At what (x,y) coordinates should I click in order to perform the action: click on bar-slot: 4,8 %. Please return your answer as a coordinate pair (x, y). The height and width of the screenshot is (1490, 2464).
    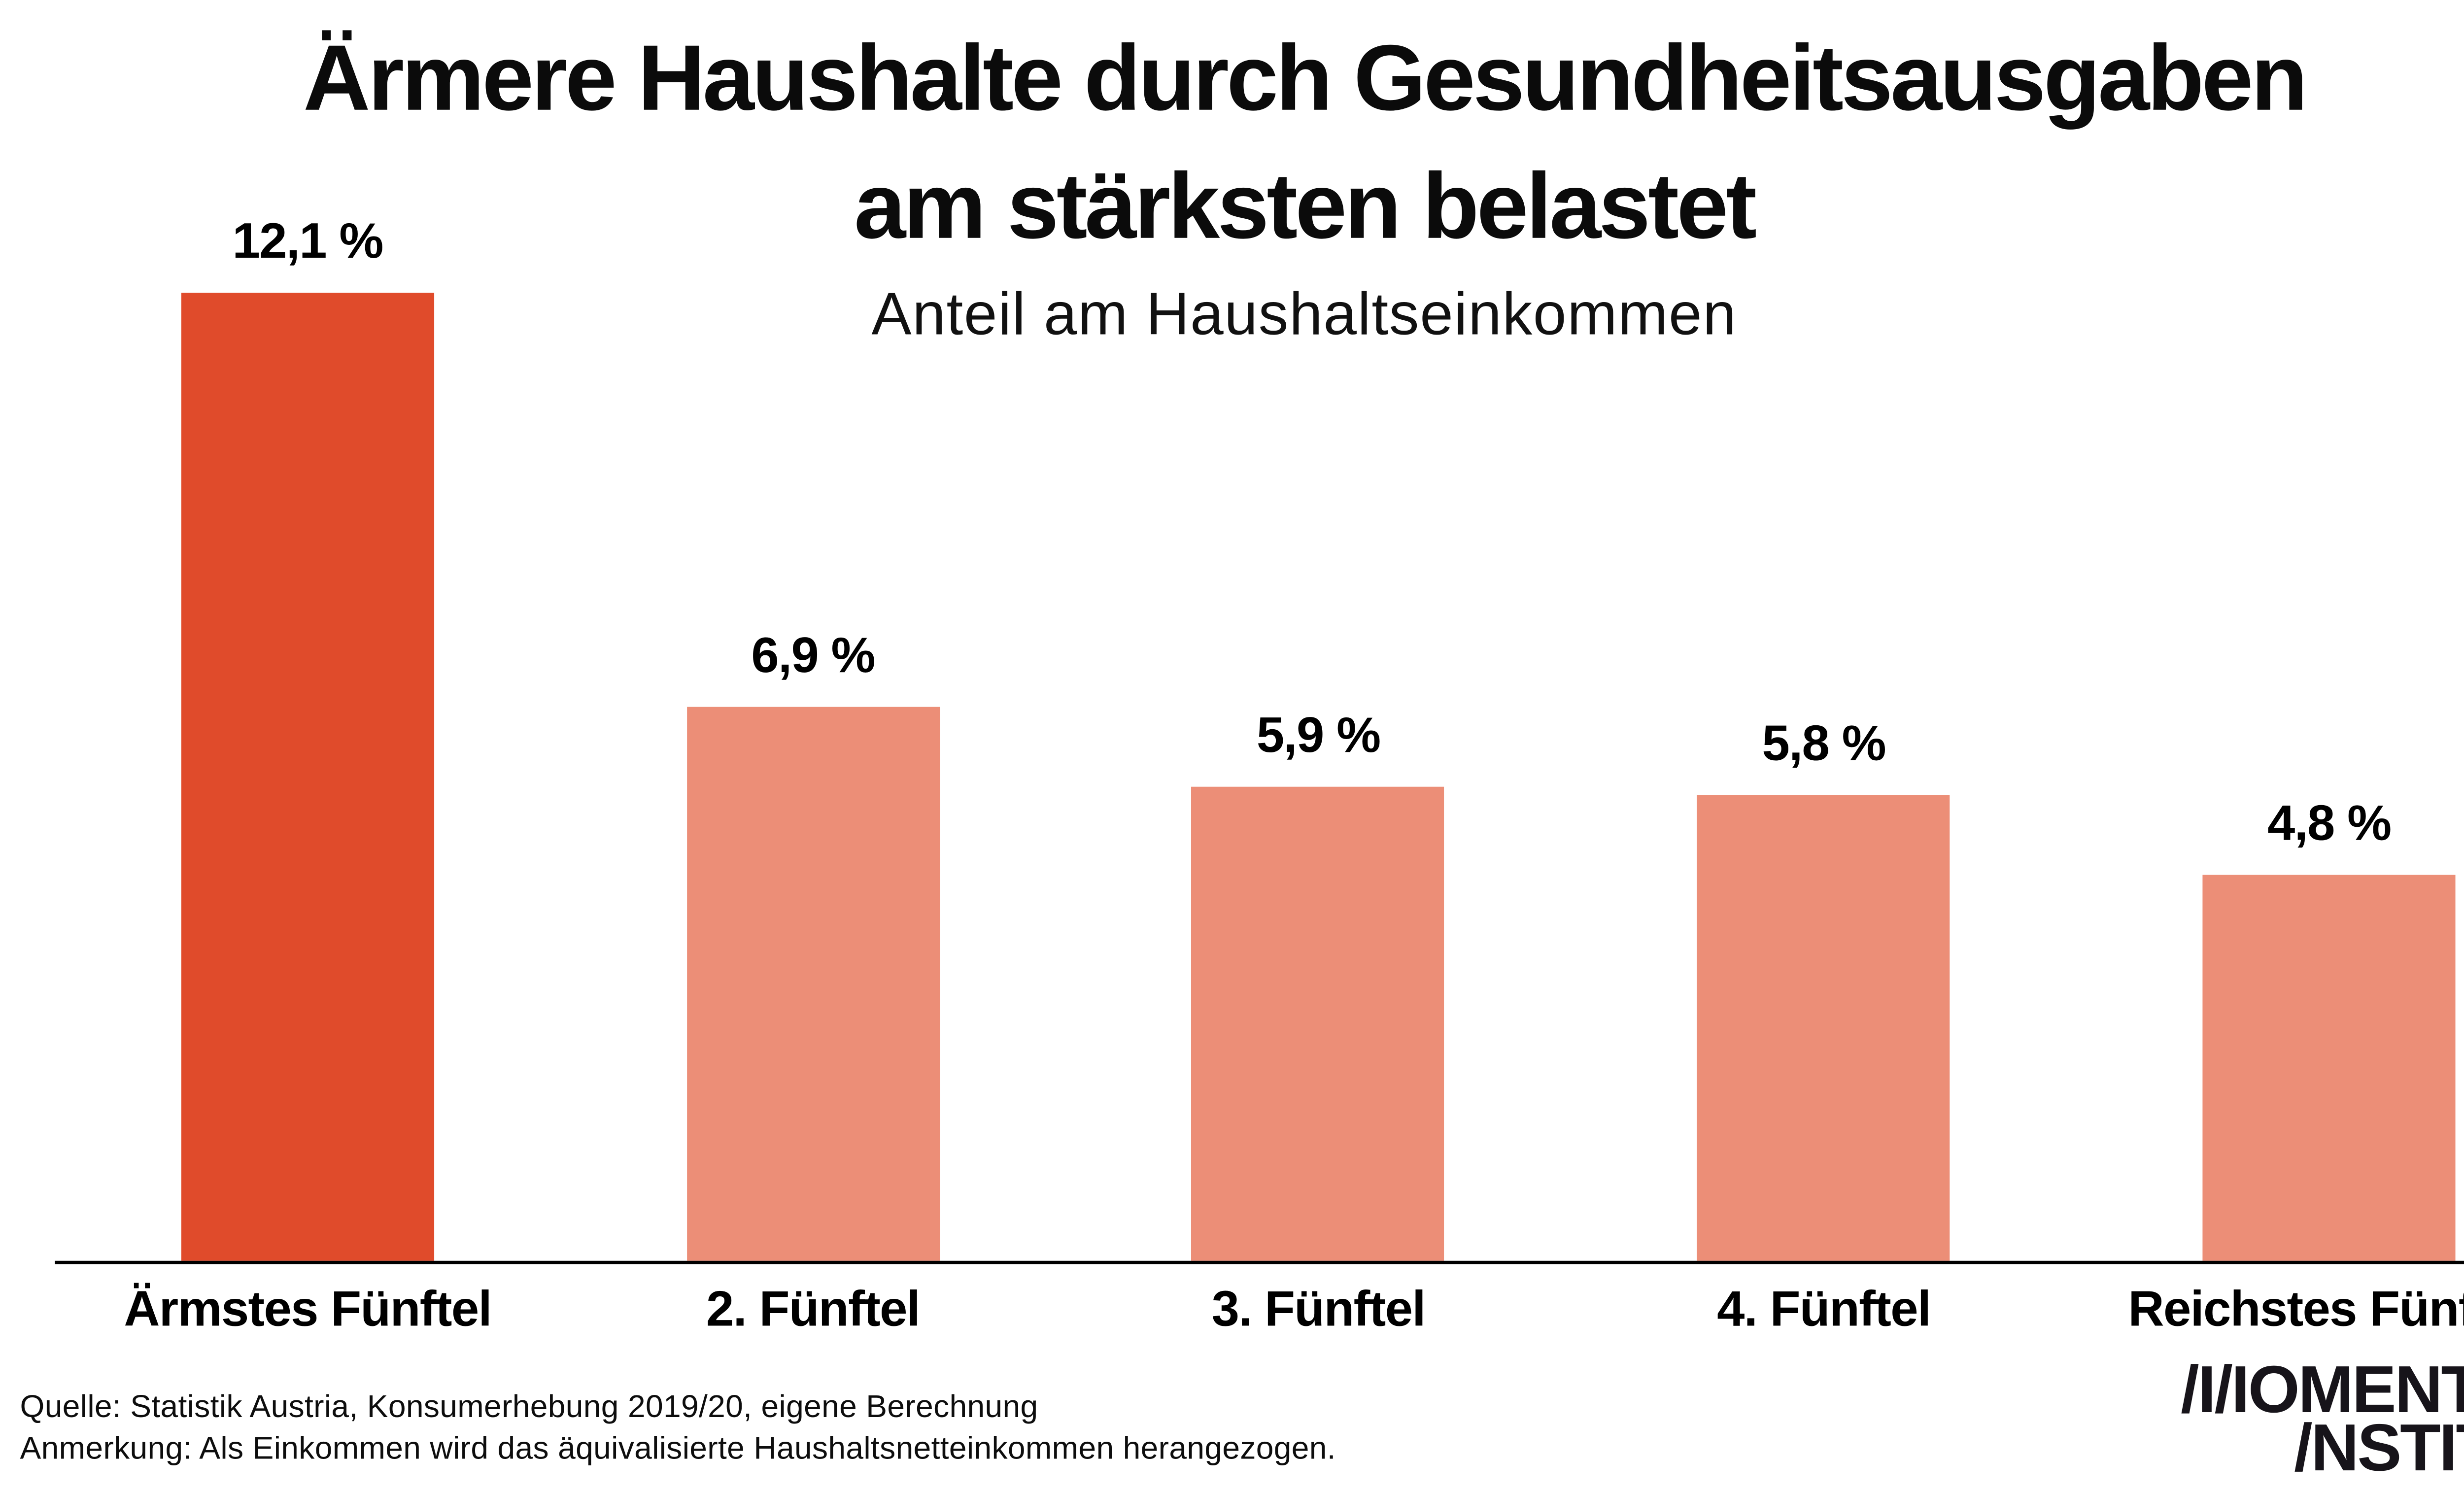
    Looking at the image, I should click on (2270, 737).